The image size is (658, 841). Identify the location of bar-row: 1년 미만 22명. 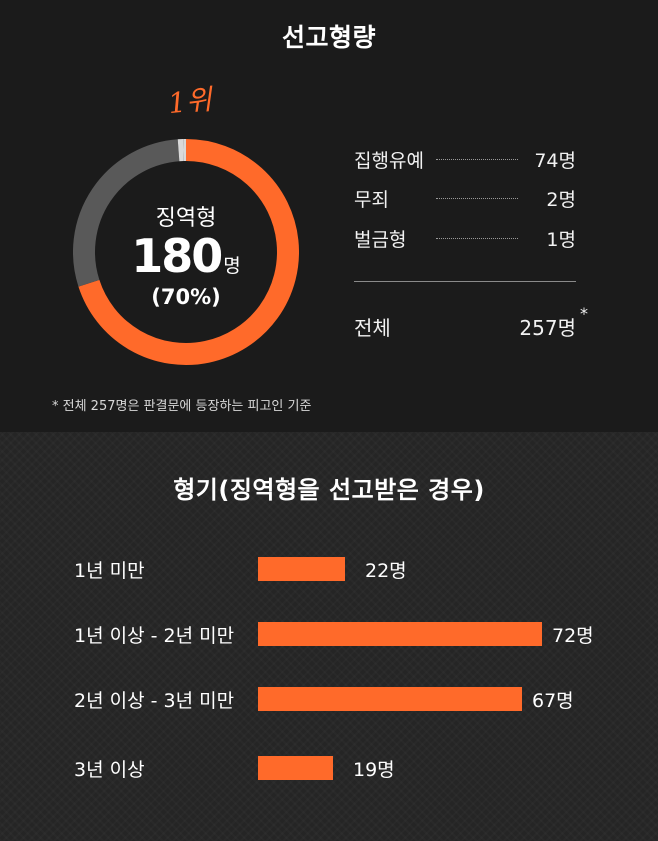
(329, 569).